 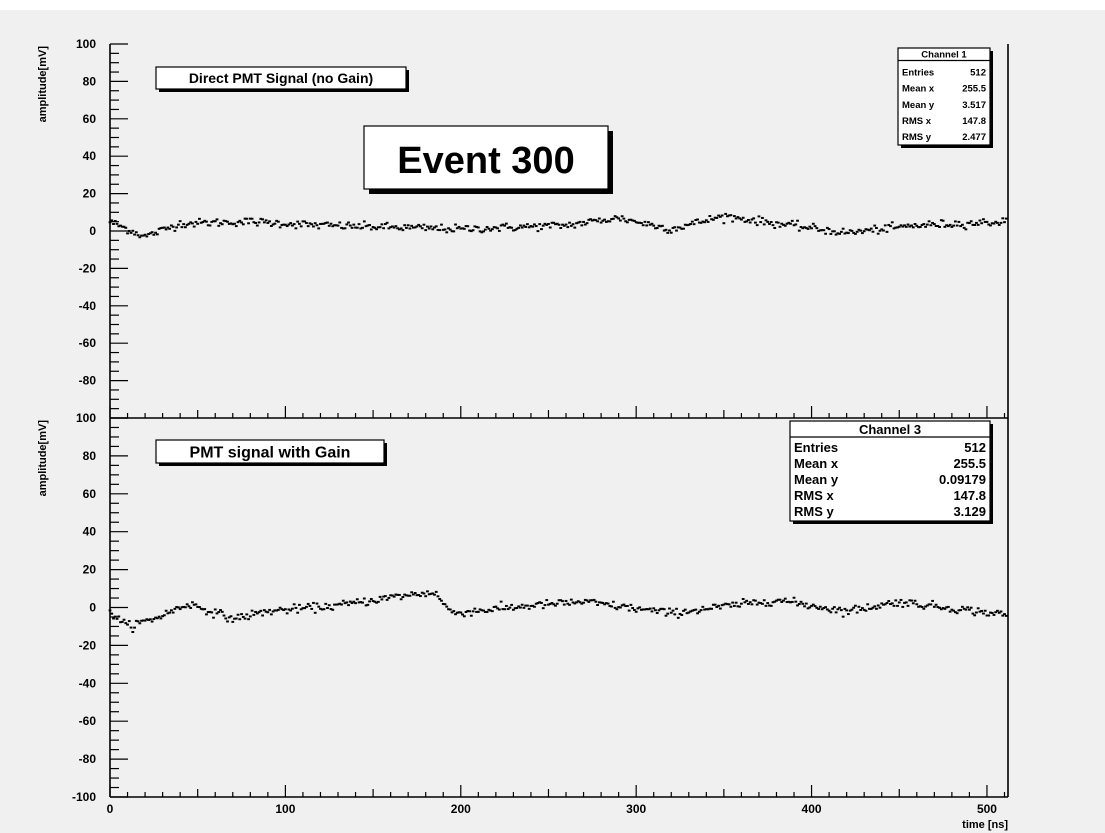 I want to click on stats-key: RMS y, so click(x=814, y=511).